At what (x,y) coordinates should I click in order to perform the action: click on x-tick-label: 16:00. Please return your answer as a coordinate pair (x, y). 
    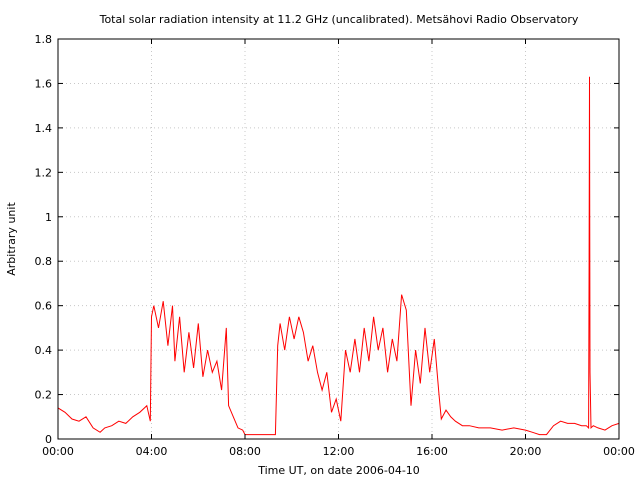
    Looking at the image, I should click on (432, 451).